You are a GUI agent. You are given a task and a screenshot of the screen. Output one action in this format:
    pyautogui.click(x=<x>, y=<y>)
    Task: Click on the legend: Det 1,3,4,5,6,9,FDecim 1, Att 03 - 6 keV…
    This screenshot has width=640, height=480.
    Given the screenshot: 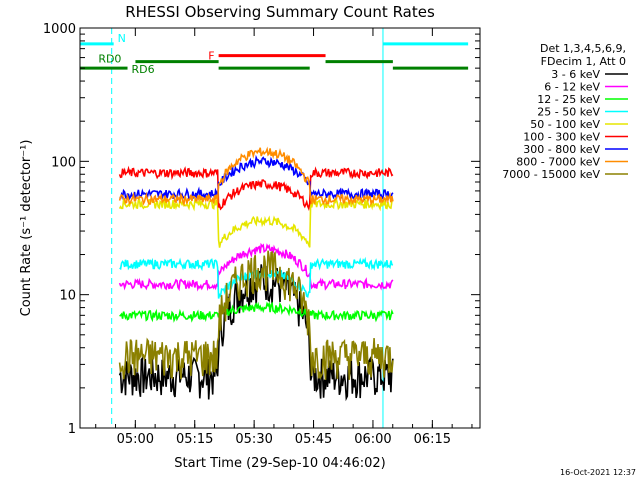 What is the action you would take?
    pyautogui.click(x=565, y=111)
    